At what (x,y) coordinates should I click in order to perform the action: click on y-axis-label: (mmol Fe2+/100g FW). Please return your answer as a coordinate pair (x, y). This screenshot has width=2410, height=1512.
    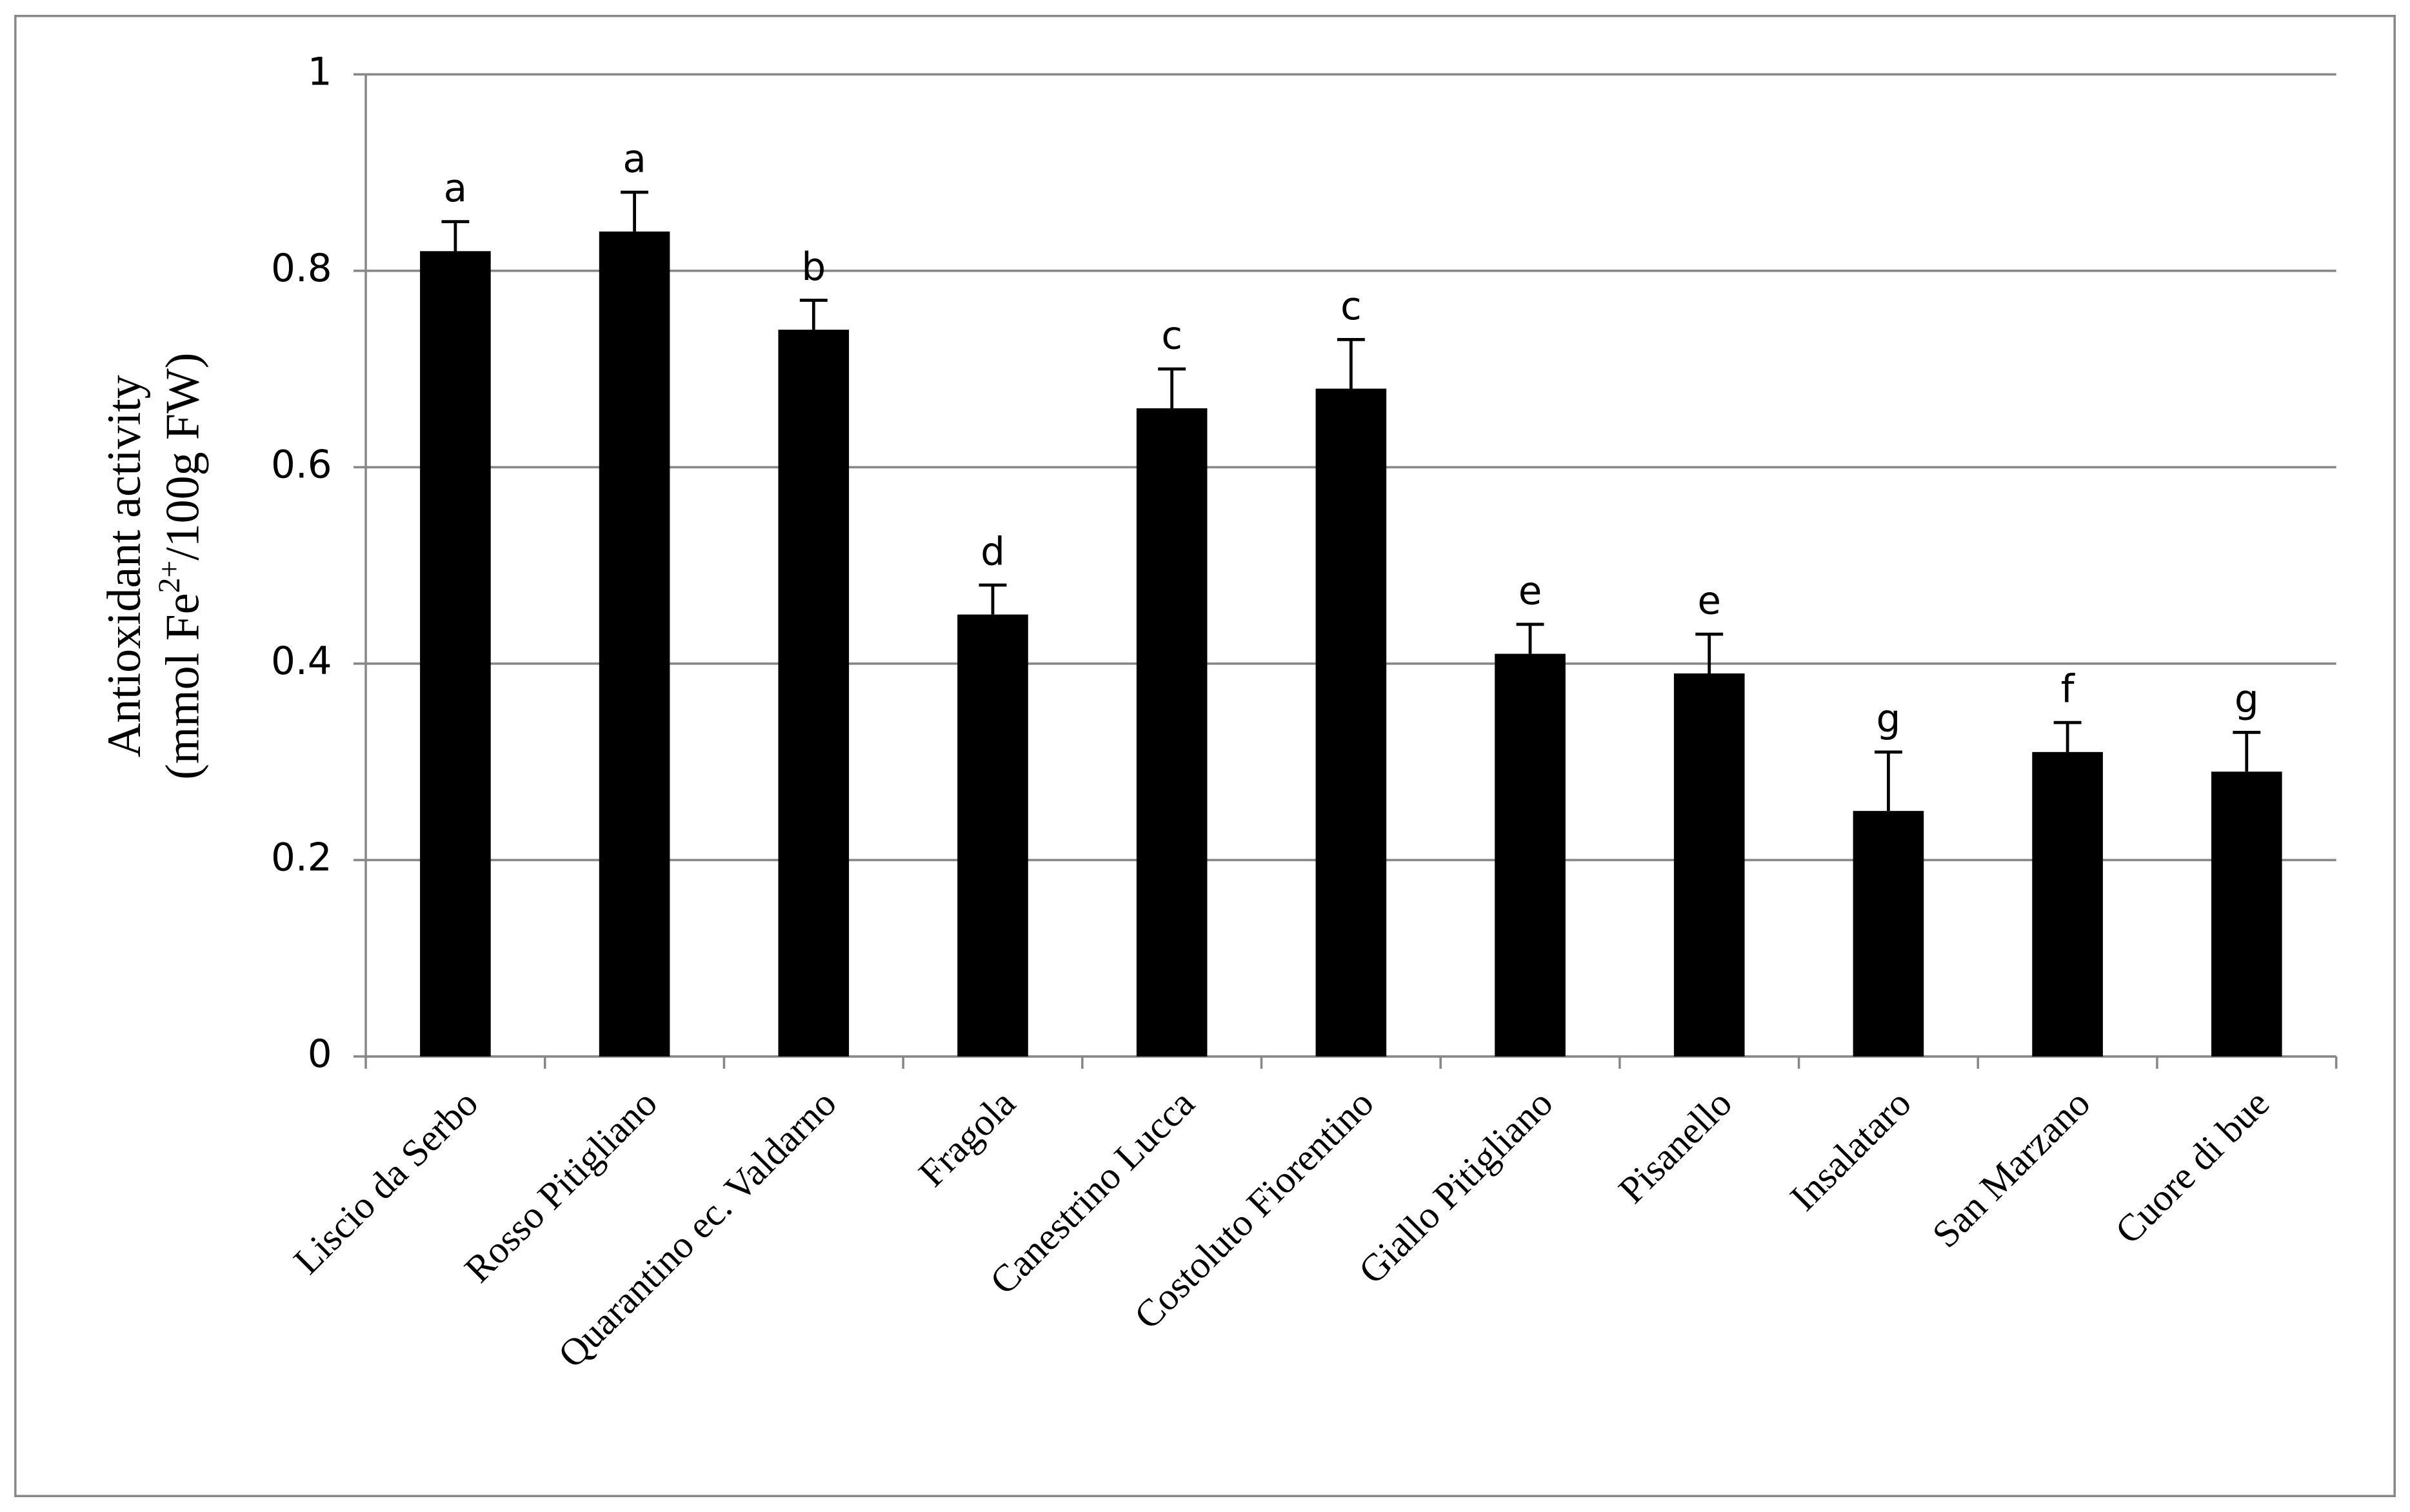
    Looking at the image, I should click on (181, 567).